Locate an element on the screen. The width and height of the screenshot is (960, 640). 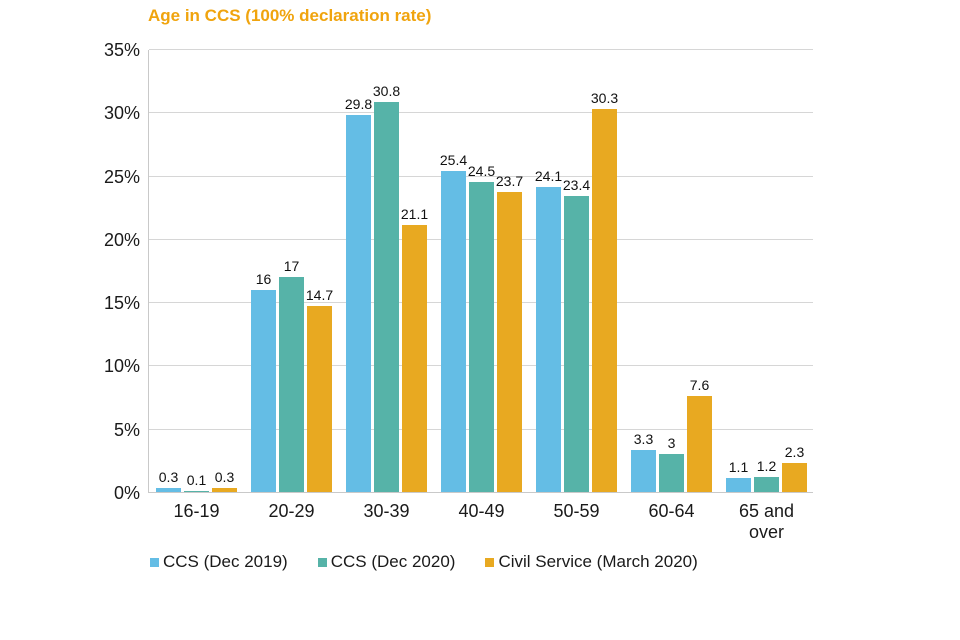
bar-group-16-19: 0.3 0.1 0.3 16-19 is located at coordinates (196, 285).